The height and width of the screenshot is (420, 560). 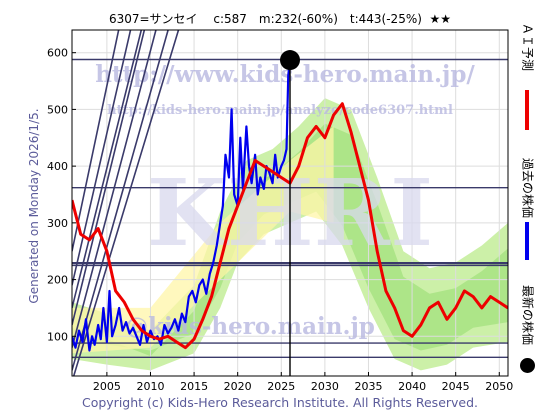 What do you see at coordinates (527, 315) in the screenshot?
I see `legend-label-latest: 最新の株価` at bounding box center [527, 315].